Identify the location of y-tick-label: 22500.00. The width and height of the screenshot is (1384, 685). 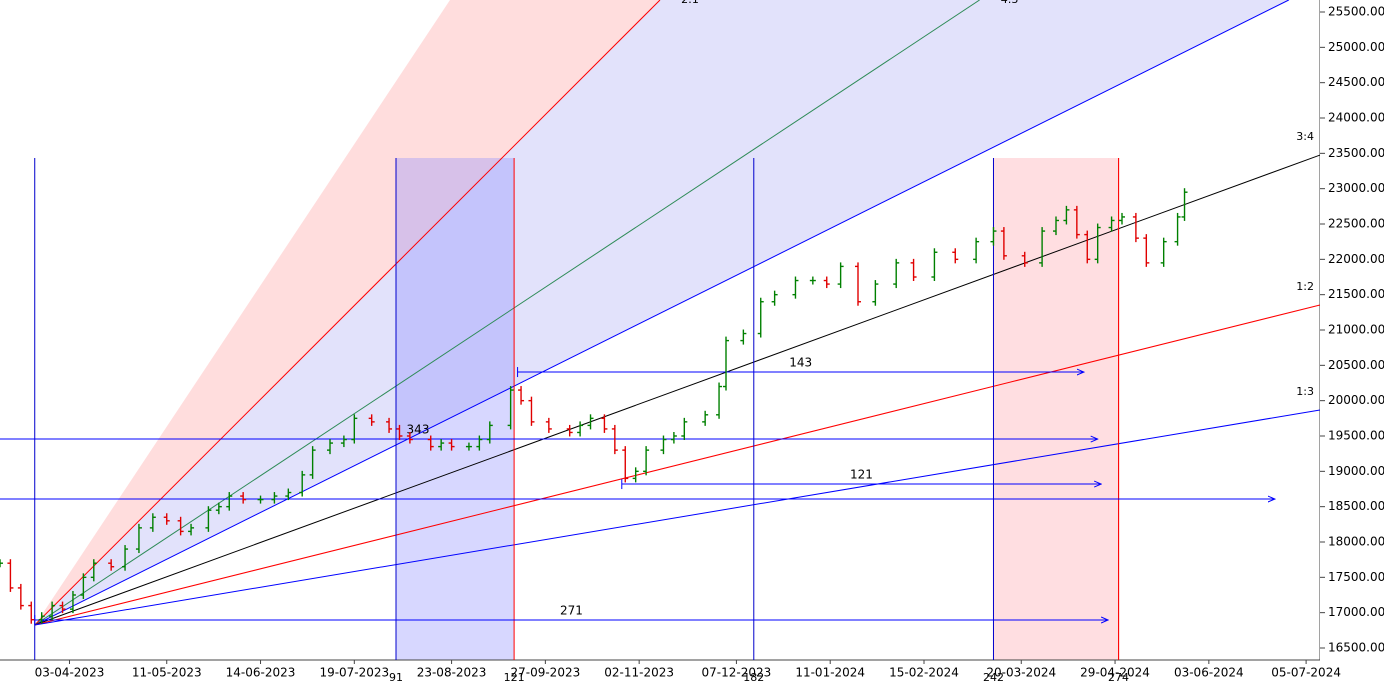
(1356, 224).